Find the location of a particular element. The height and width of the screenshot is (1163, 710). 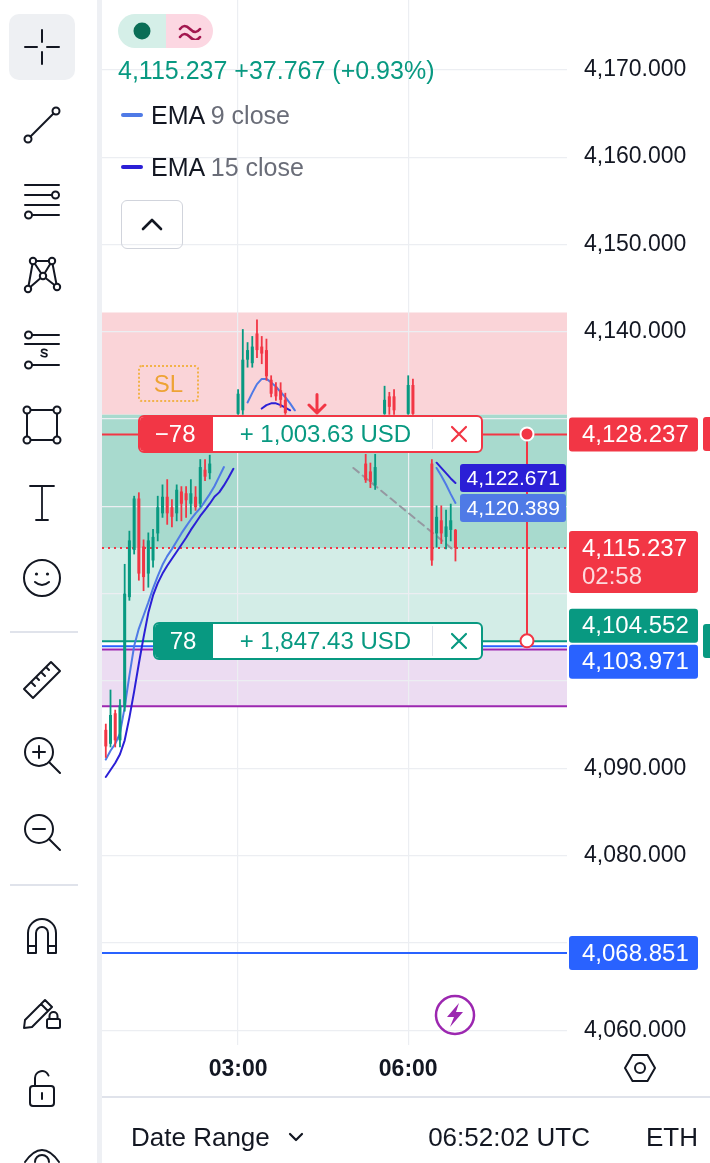

annotation: 78 is located at coordinates (183, 641).